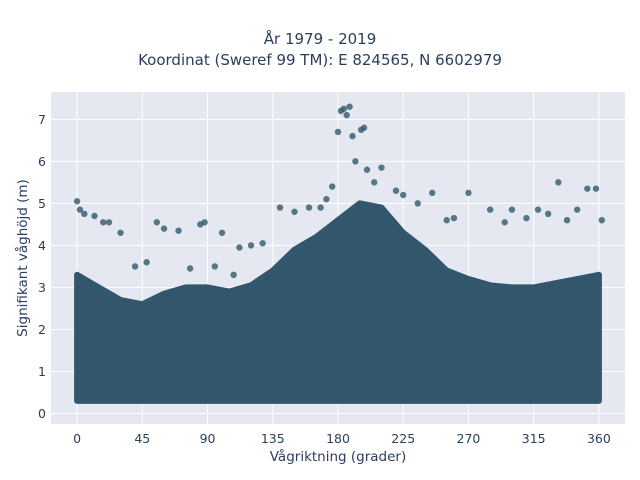  What do you see at coordinates (534, 438) in the screenshot?
I see `x-tick-label: 315` at bounding box center [534, 438].